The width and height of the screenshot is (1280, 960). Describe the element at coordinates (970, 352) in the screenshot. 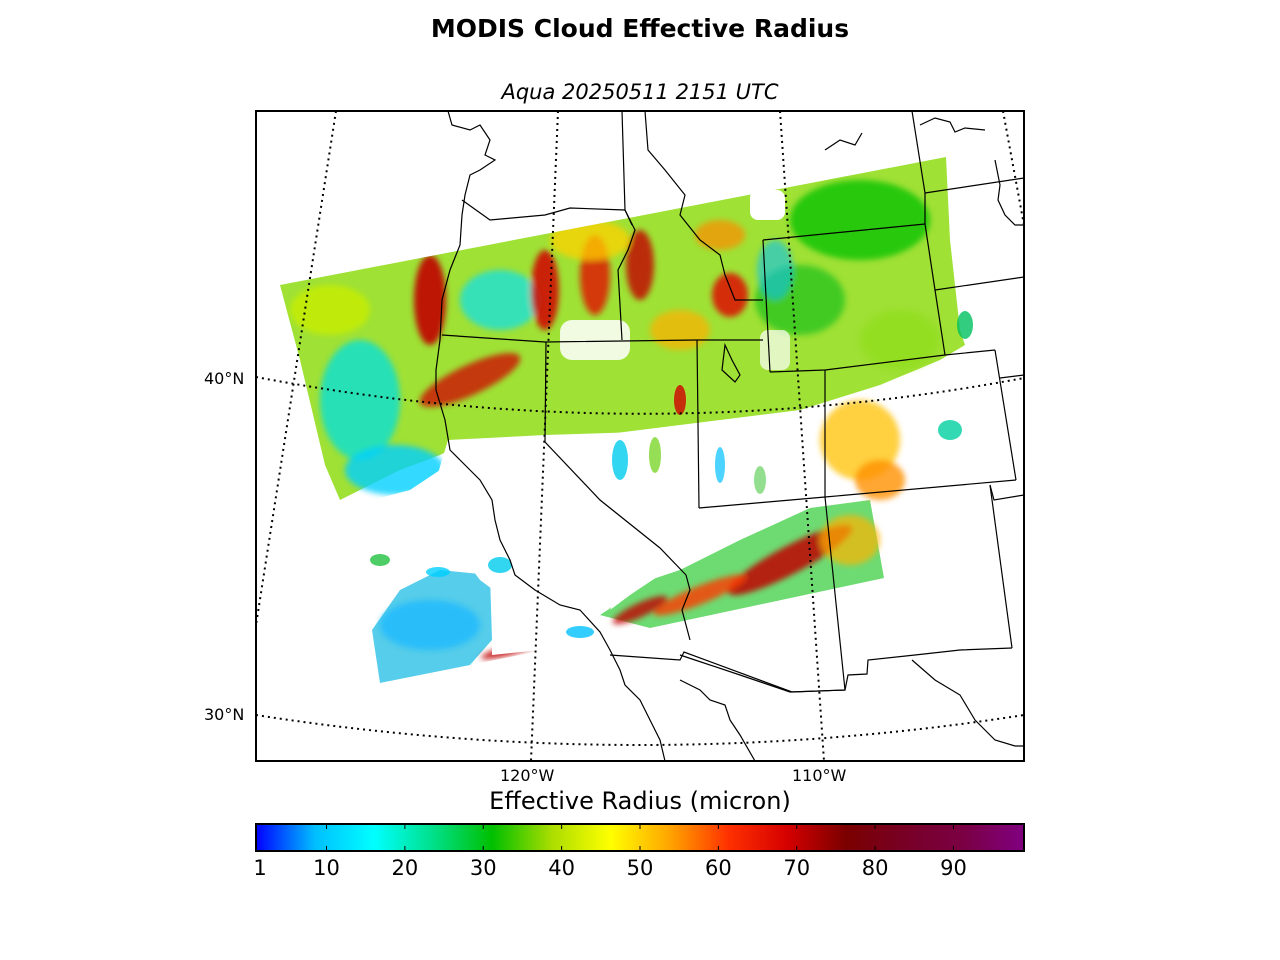

I see `border-ne-ks` at that location.